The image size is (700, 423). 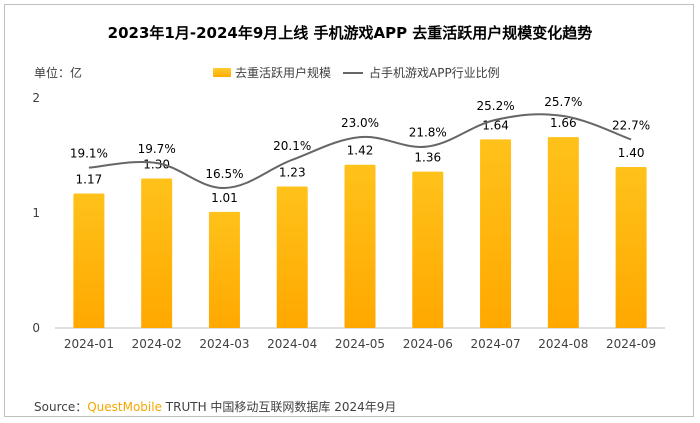 What do you see at coordinates (563, 123) in the screenshot?
I see `bar-value-label: 1.66` at bounding box center [563, 123].